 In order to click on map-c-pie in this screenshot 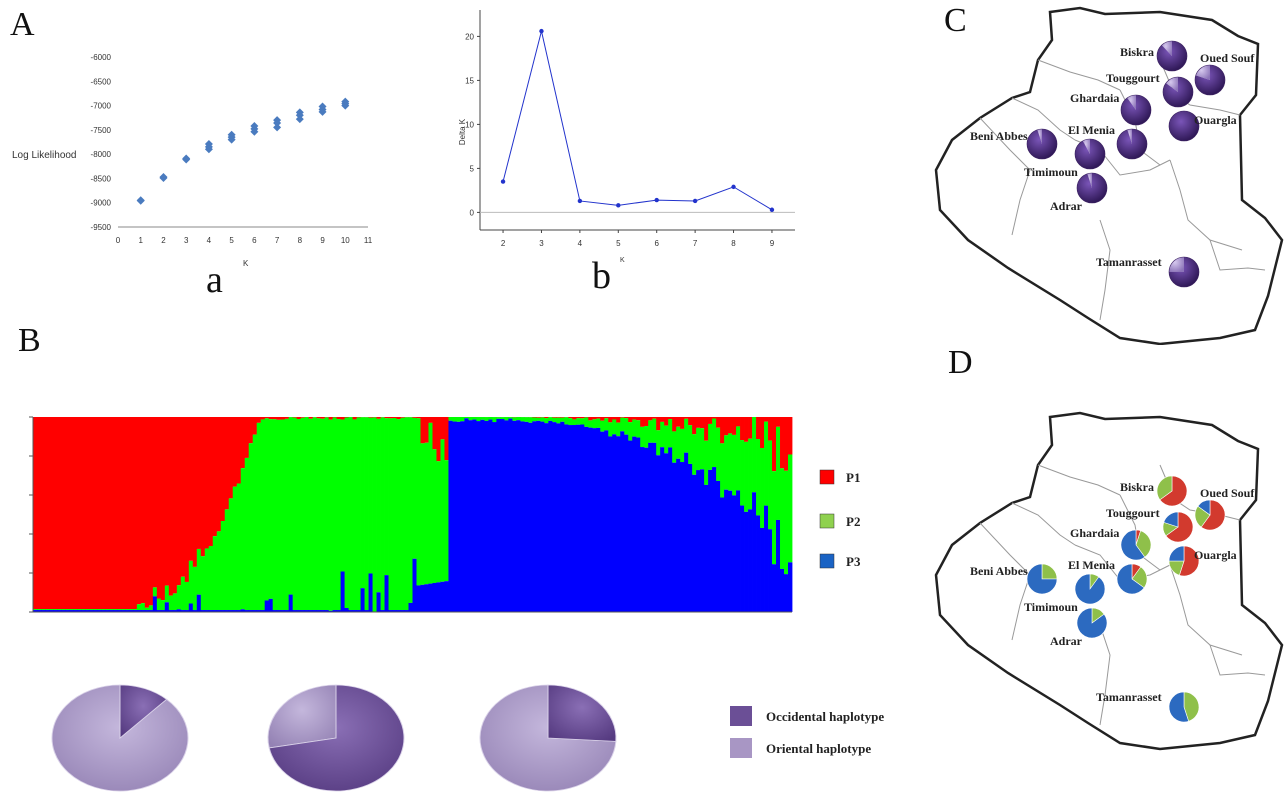, I will do `click(1092, 188)`.